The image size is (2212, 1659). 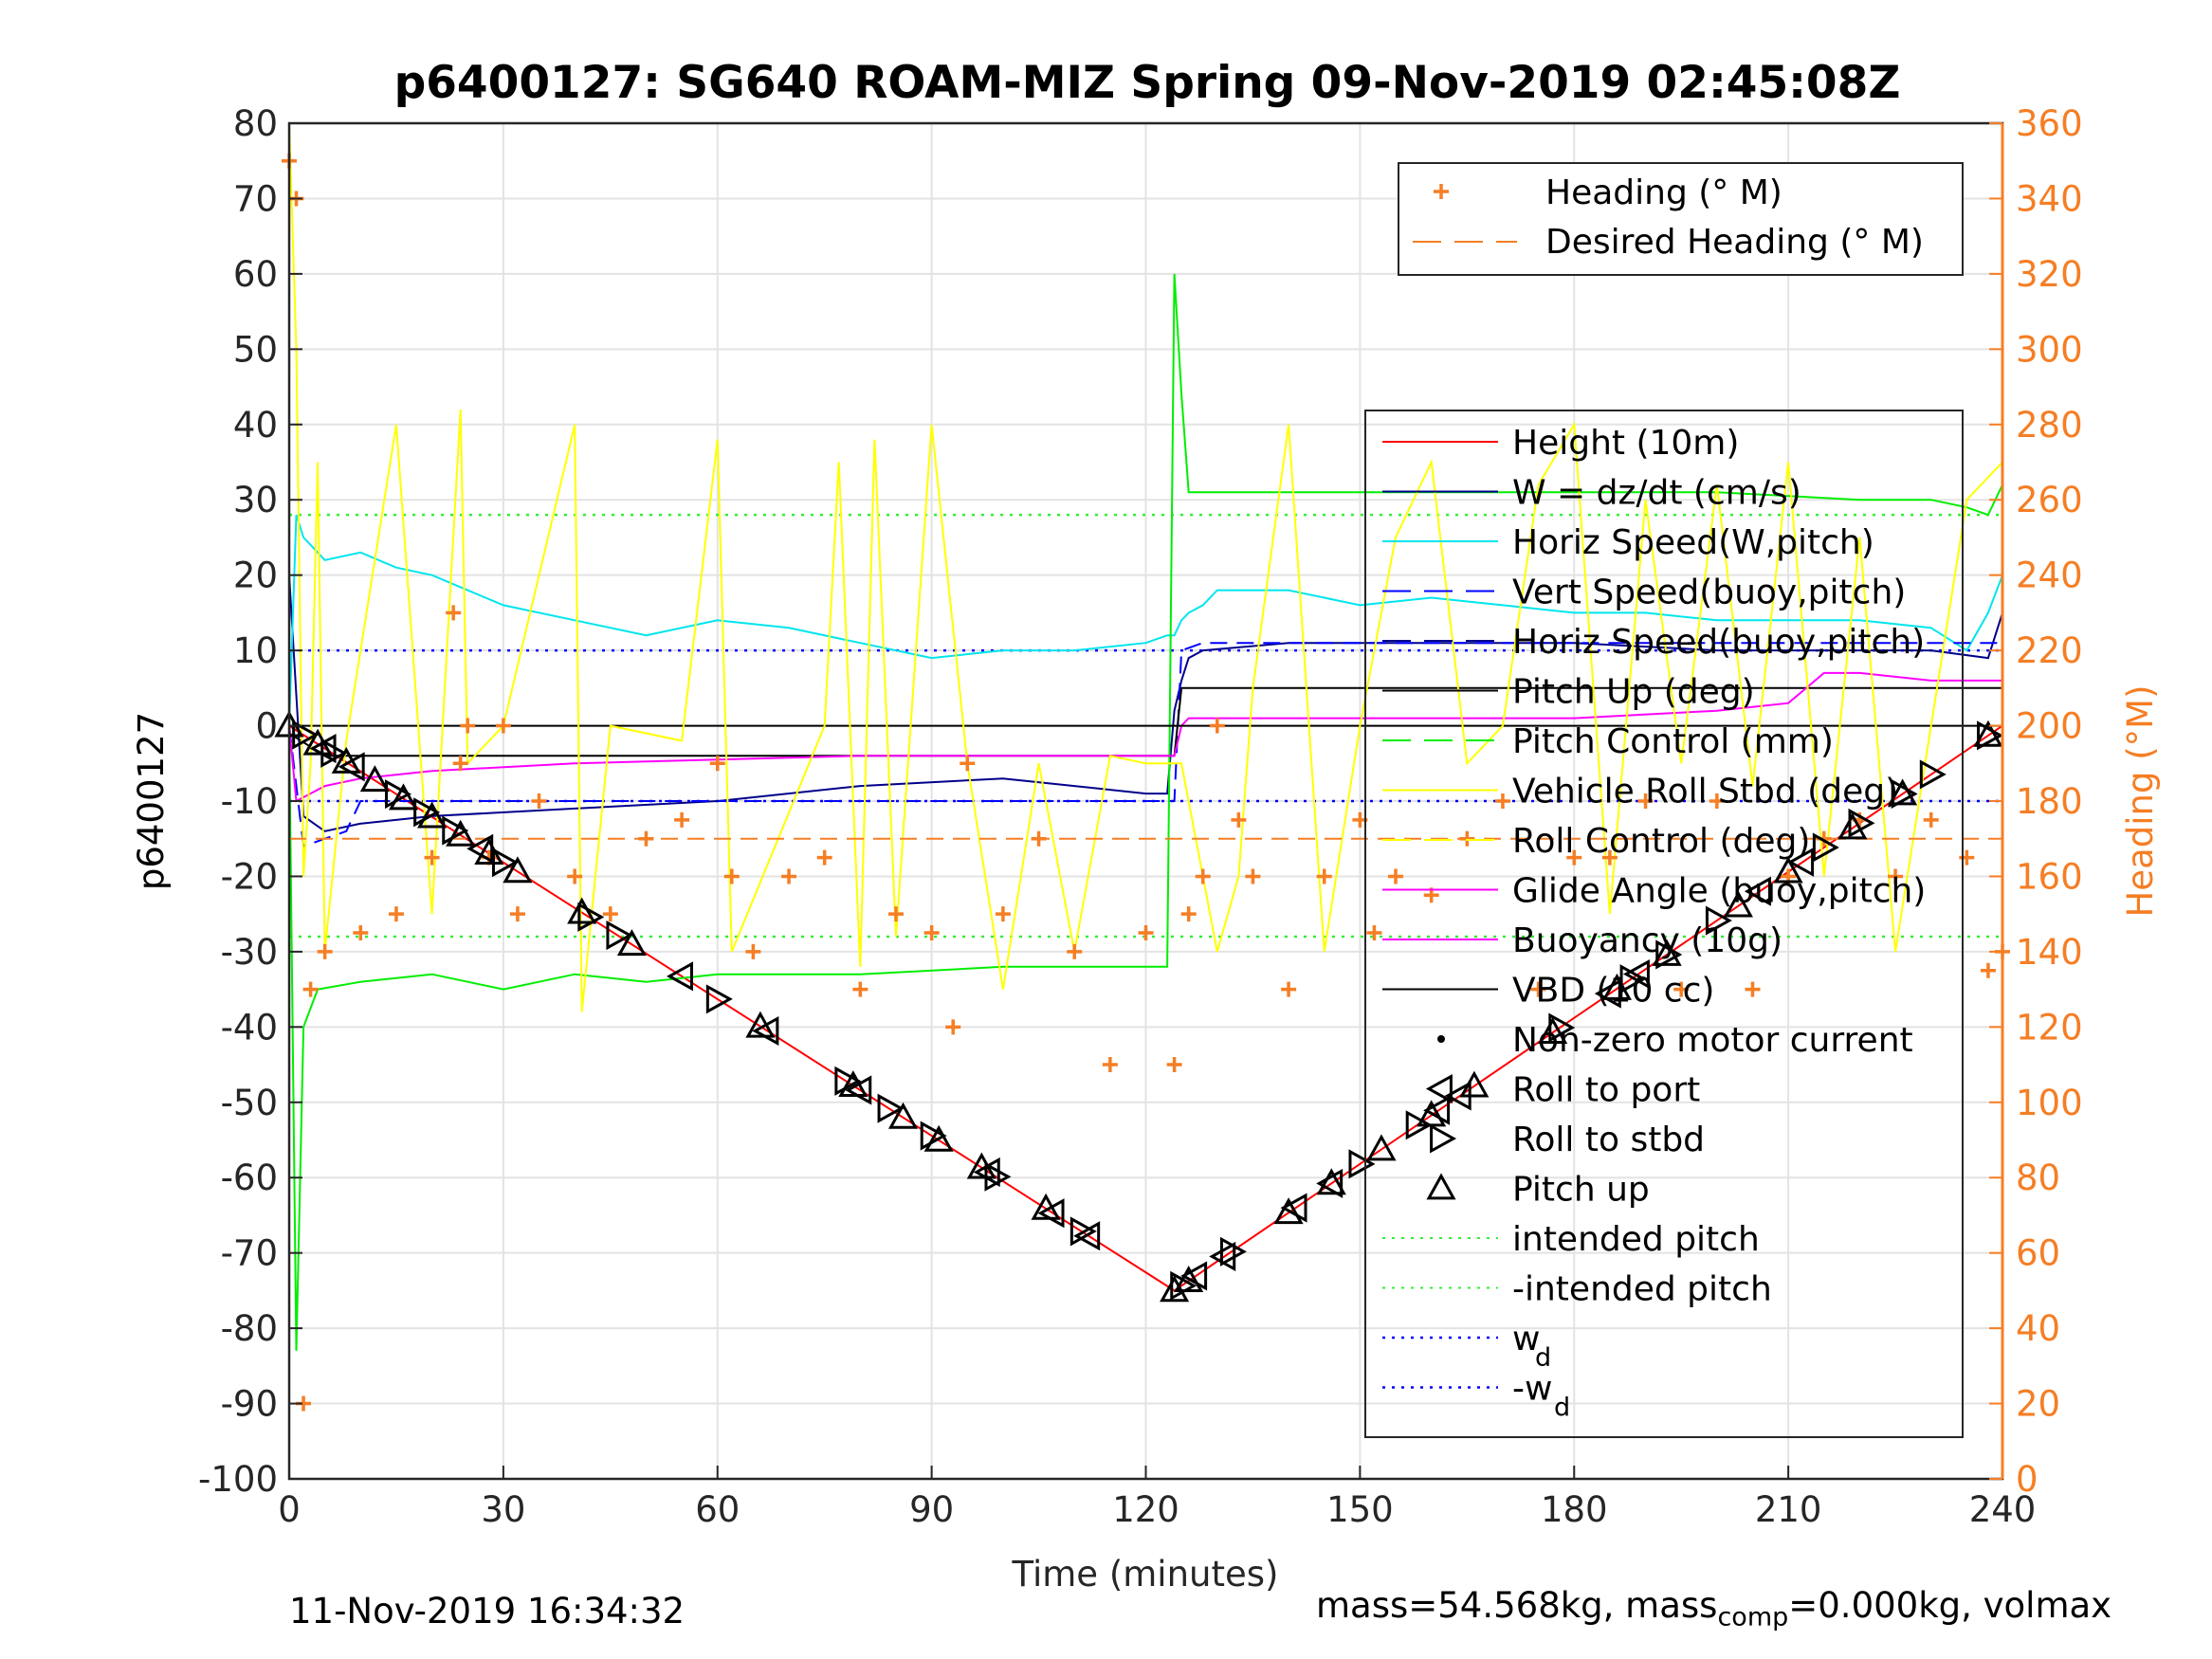 I want to click on legend-entry: Vert Speed(buoy,pitch), so click(x=1709, y=593).